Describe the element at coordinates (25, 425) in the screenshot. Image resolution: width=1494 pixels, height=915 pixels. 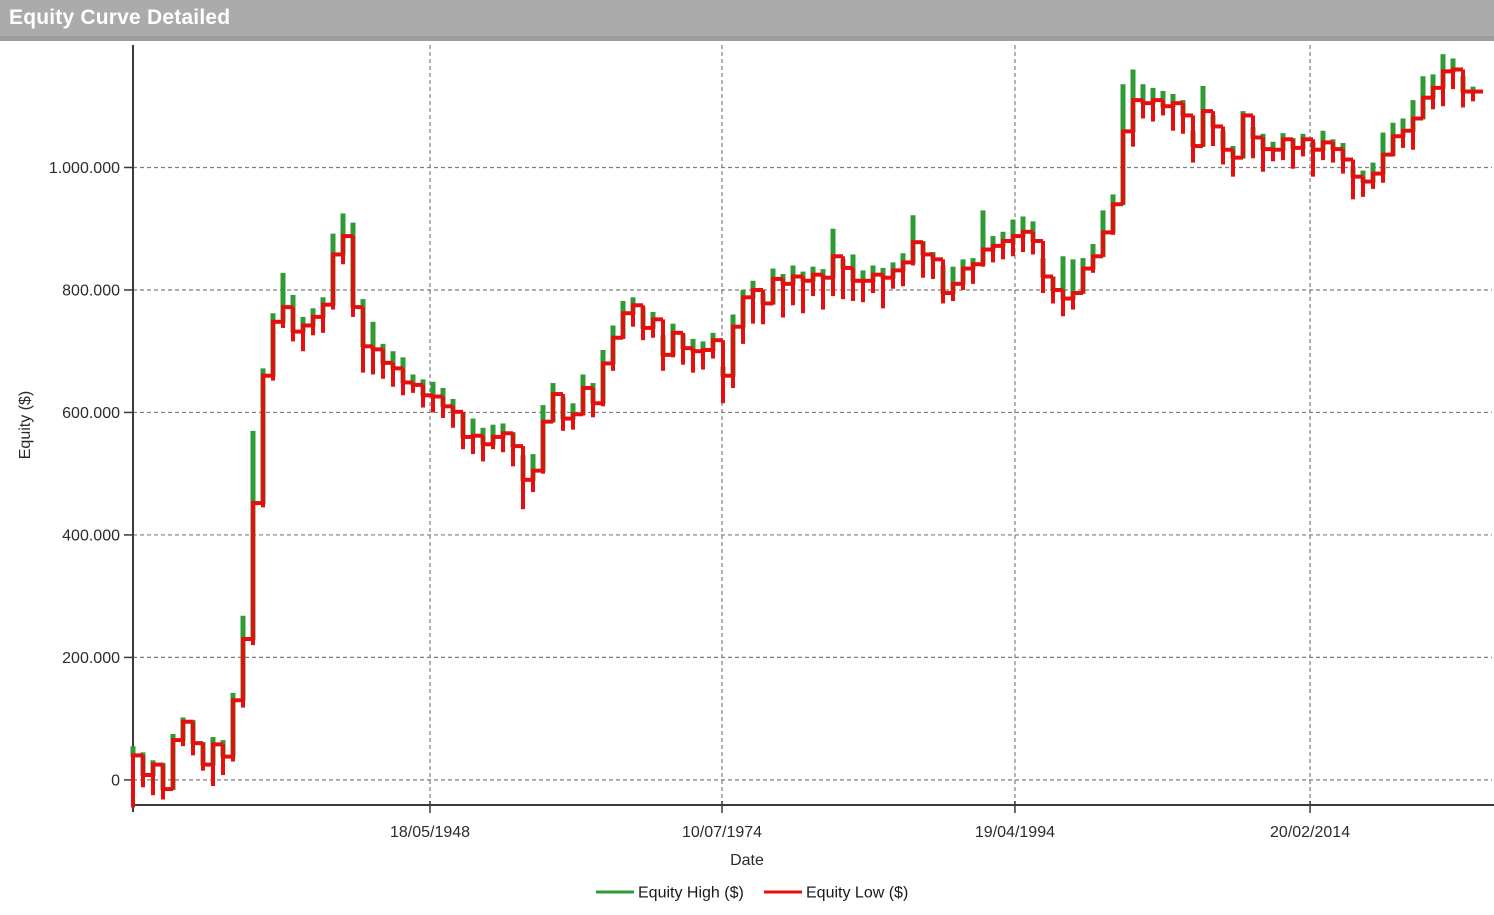
I see `y-axis-title: Equity ($)` at that location.